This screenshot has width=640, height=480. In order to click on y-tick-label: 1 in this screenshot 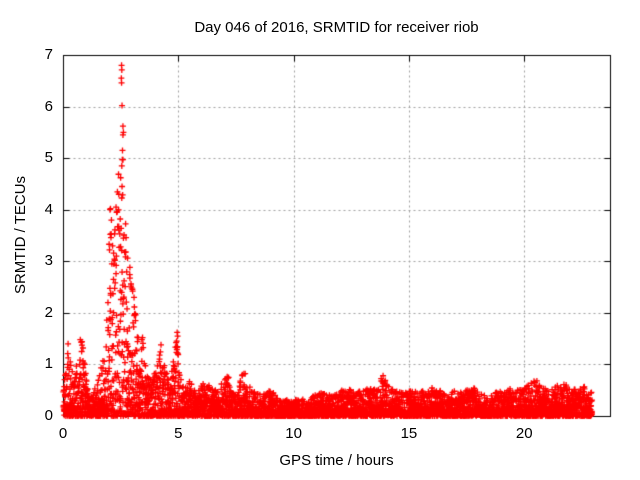, I will do `click(48, 364)`.